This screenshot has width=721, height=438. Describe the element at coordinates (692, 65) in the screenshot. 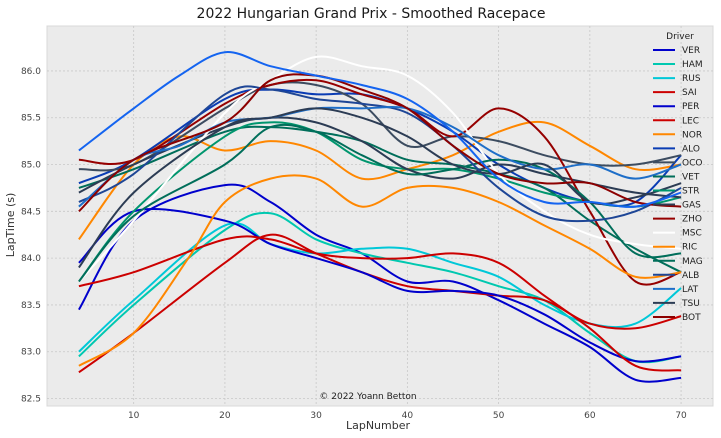

I see `legend-label-ham: HAM` at that location.